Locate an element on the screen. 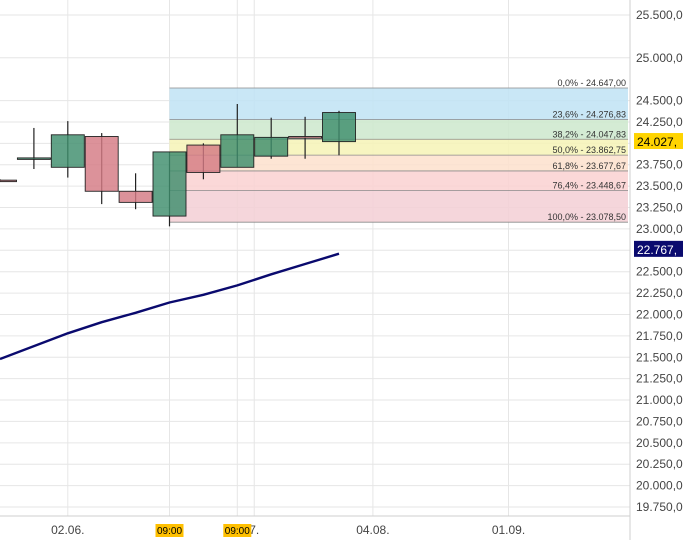 The image size is (683, 540). x-tick-label: 01.09. is located at coordinates (508, 530).